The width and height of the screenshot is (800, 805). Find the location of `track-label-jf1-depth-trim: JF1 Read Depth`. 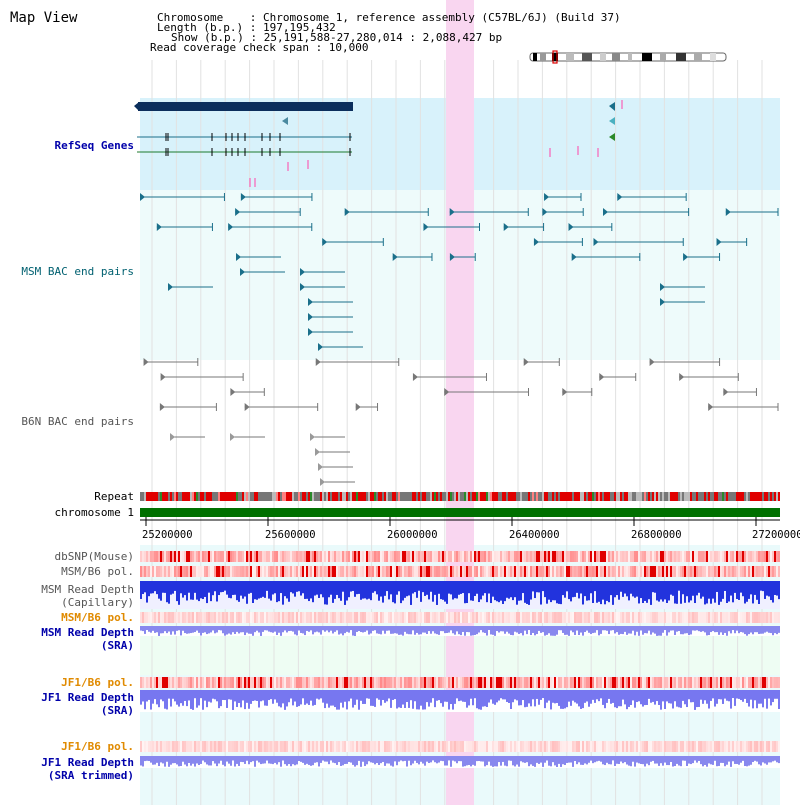

track-label-jf1-depth-trim: JF1 Read Depth is located at coordinates (87, 762).